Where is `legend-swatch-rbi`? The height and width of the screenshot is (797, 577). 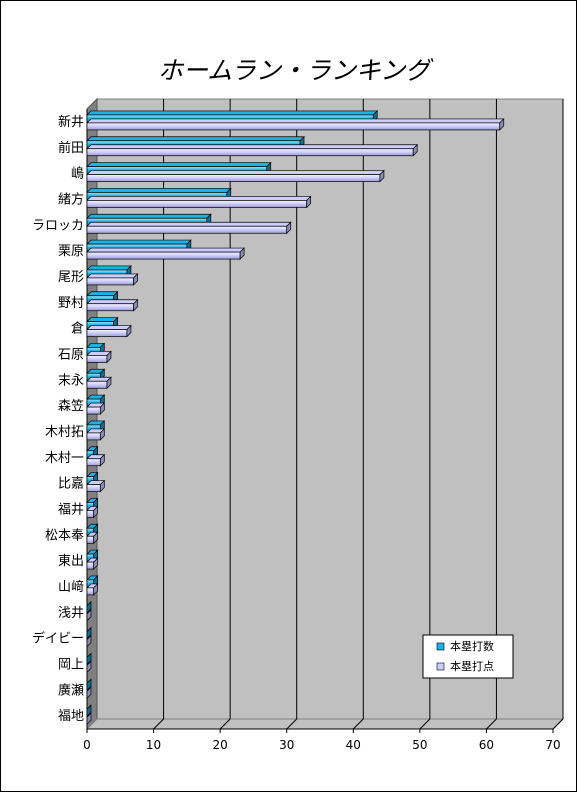 legend-swatch-rbi is located at coordinates (440, 666).